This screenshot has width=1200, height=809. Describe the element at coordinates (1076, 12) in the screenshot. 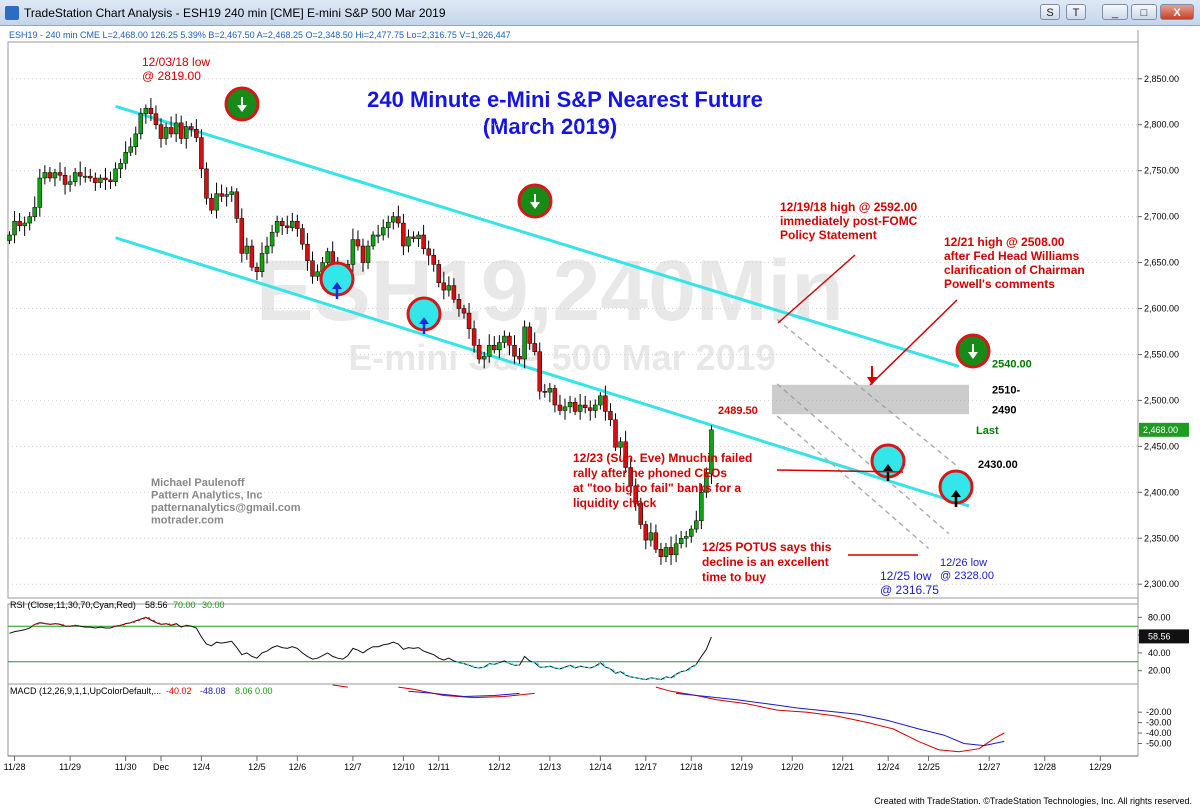

I see `t-button: T` at that location.